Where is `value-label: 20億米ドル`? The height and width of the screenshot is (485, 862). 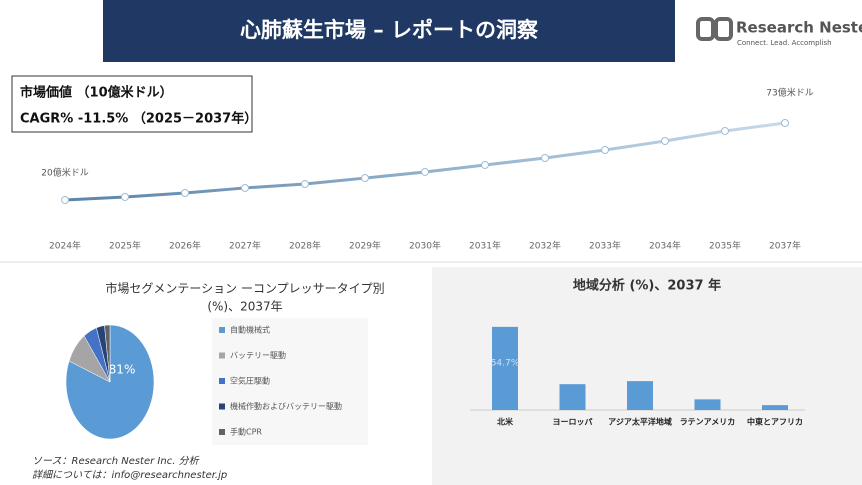
value-label: 20億米ドル is located at coordinates (64, 173).